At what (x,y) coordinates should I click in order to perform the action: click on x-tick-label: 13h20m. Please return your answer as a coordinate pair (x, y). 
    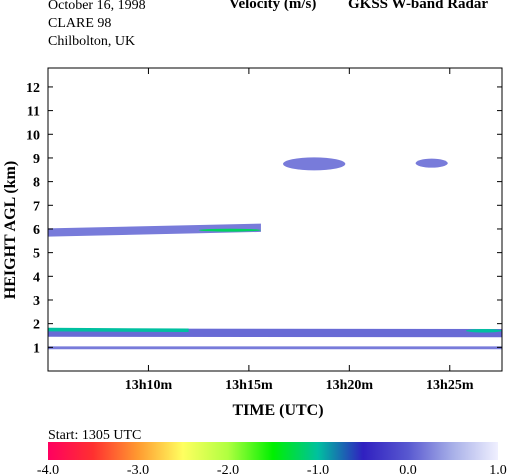
    Looking at the image, I should click on (350, 385).